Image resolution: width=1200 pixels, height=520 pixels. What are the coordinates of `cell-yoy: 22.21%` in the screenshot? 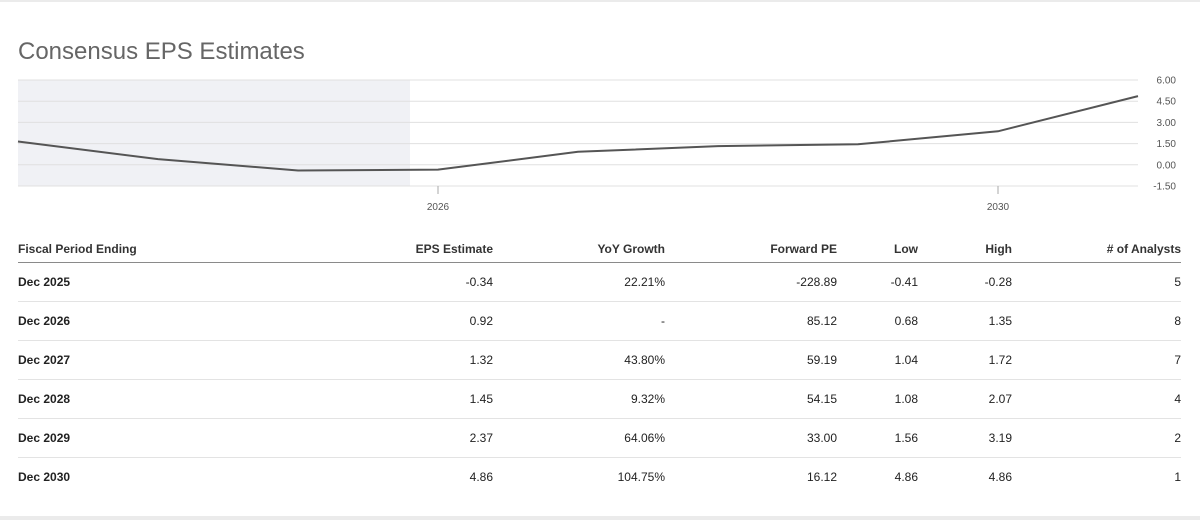 It's located at (579, 282).